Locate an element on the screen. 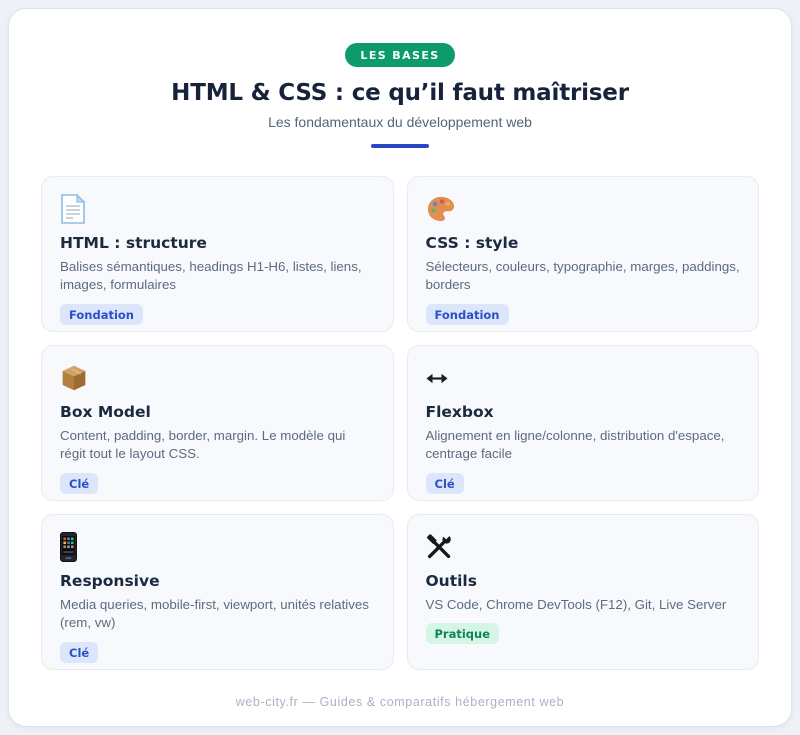 The height and width of the screenshot is (735, 800). package-icon is located at coordinates (217, 378).